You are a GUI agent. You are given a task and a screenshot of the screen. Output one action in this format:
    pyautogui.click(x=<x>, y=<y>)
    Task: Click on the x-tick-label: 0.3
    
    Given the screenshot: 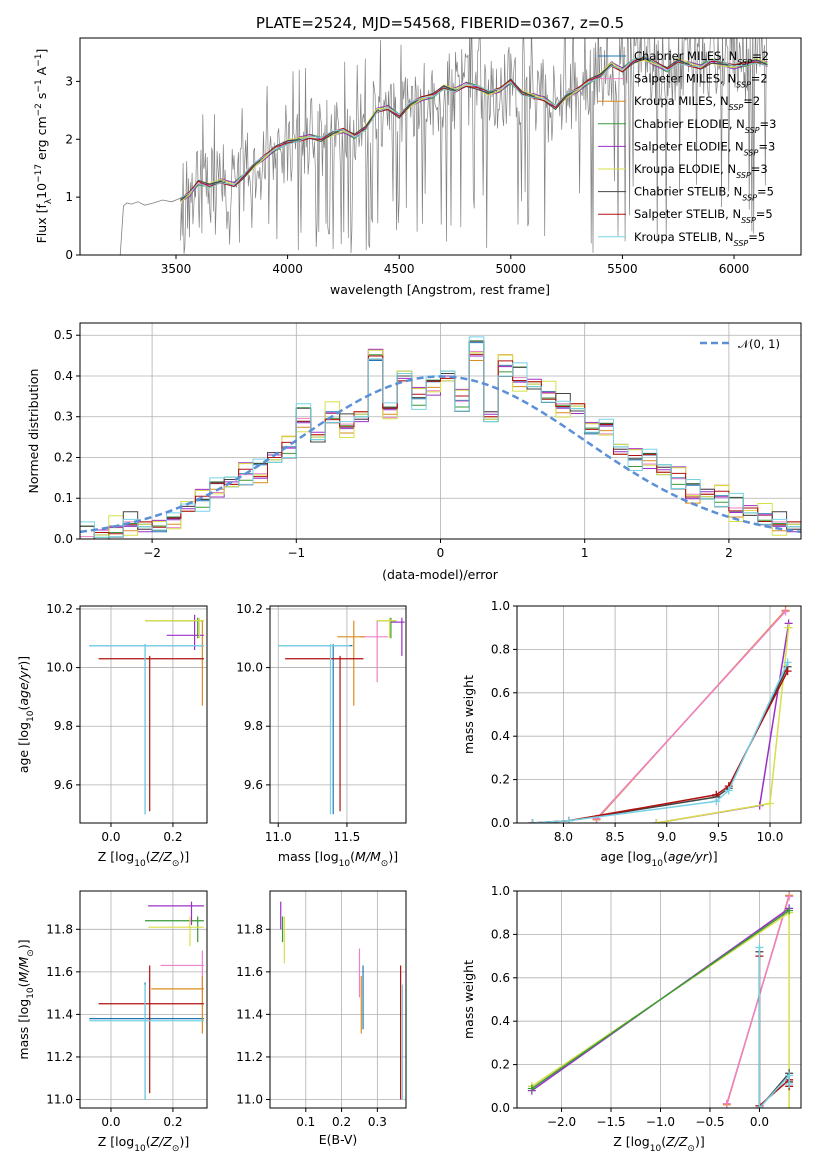 What is the action you would take?
    pyautogui.click(x=377, y=1122)
    